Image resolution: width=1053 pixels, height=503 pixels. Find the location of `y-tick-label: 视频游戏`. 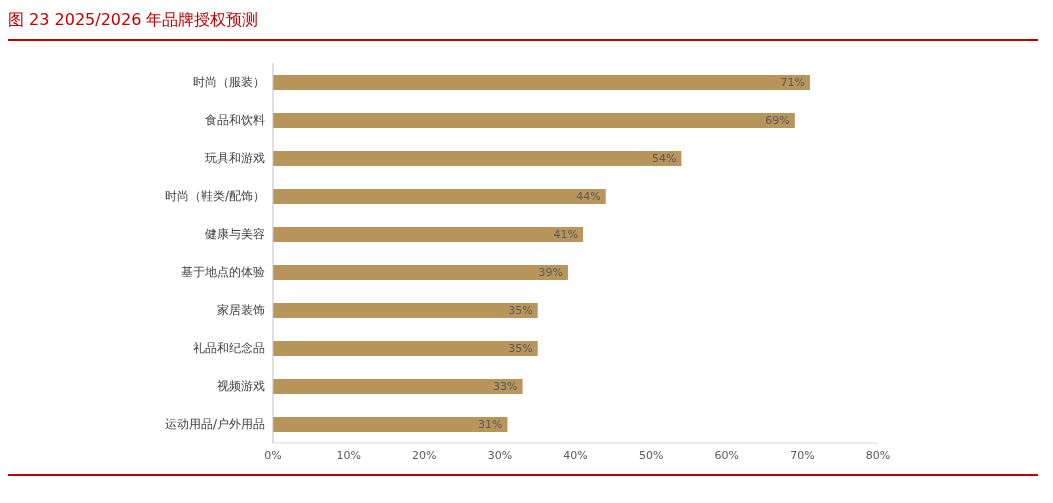

y-tick-label: 视频游戏 is located at coordinates (241, 386).